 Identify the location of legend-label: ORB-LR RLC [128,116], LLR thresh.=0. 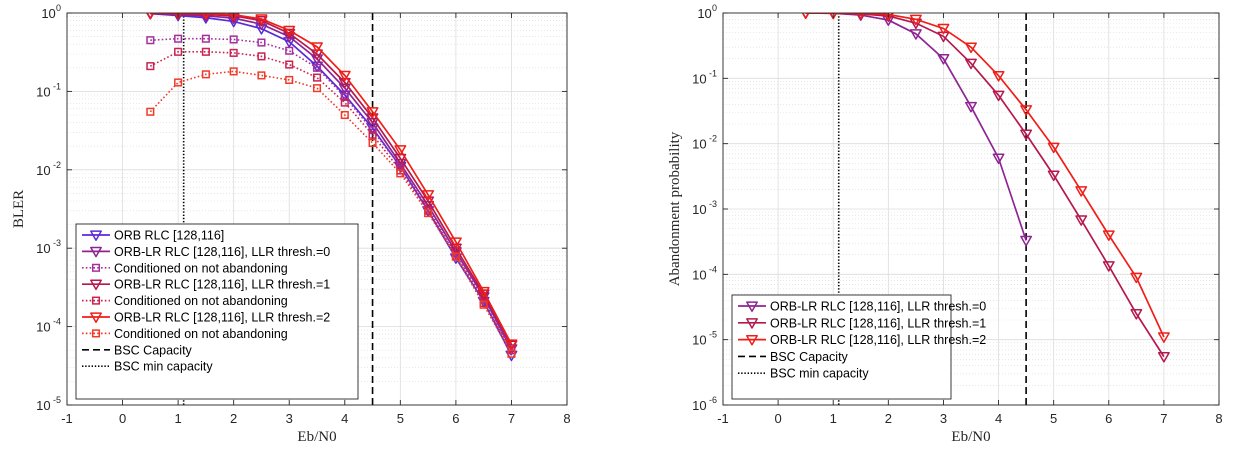
(878, 307).